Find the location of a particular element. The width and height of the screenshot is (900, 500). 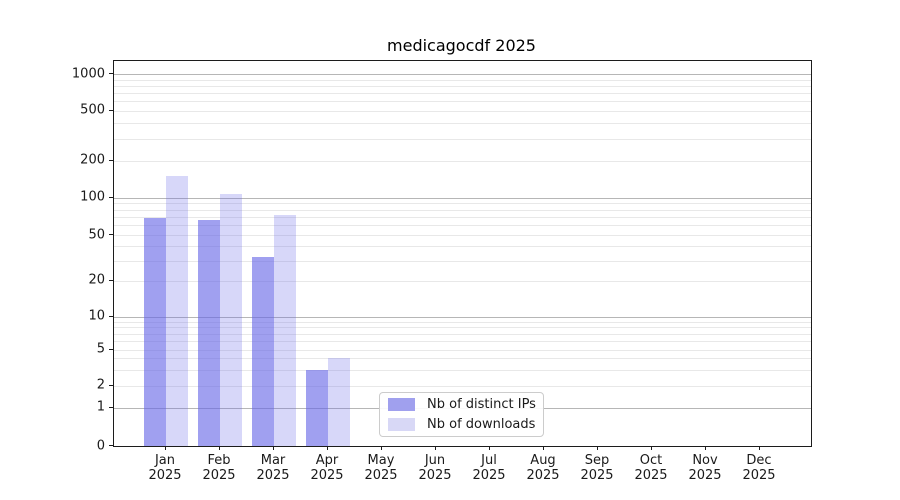

x-tick-month: Aug is located at coordinates (543, 460).